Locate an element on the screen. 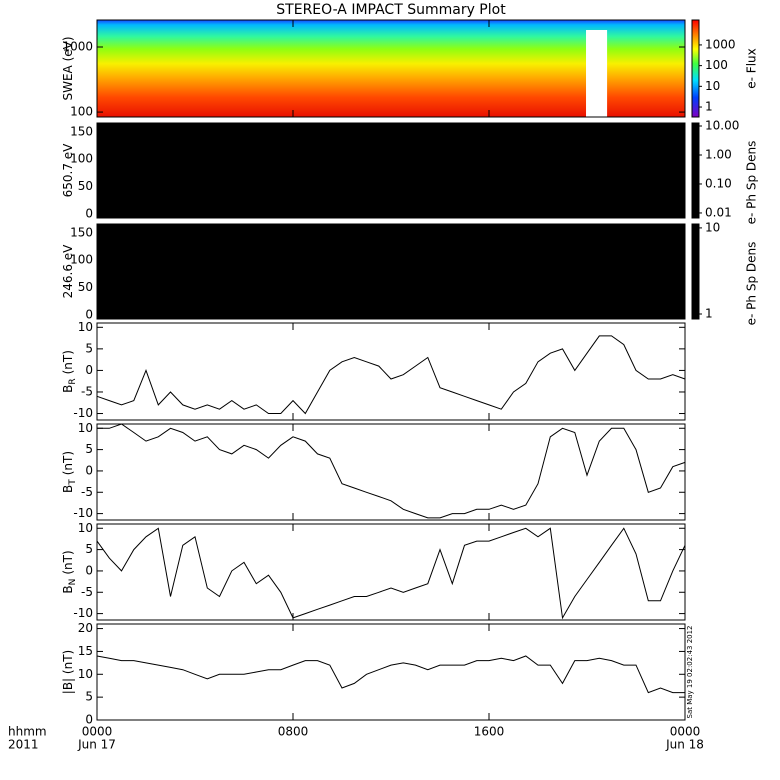 This screenshot has width=780, height=780. colorbar-tick-label: 0.01 is located at coordinates (718, 212).